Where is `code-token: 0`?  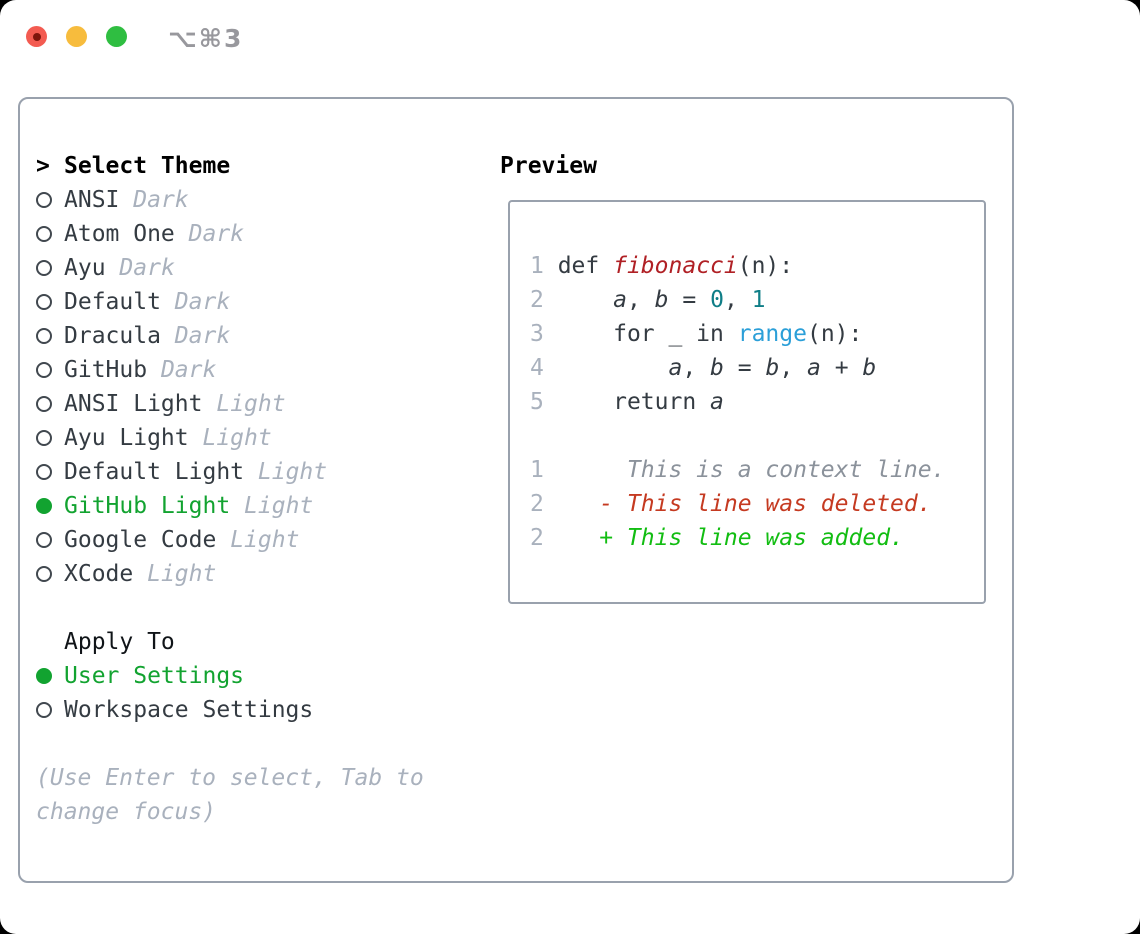 code-token: 0 is located at coordinates (717, 300).